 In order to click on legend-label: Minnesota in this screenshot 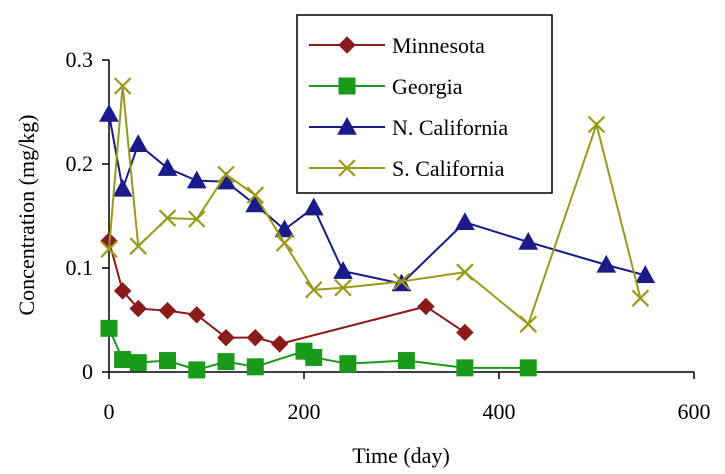, I will do `click(438, 45)`.